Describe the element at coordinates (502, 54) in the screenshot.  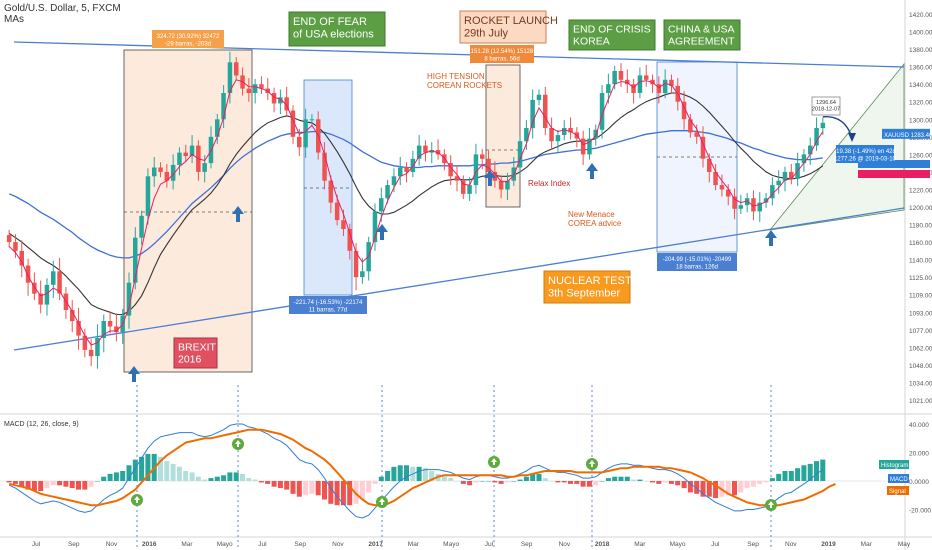
I see `range3-box` at that location.